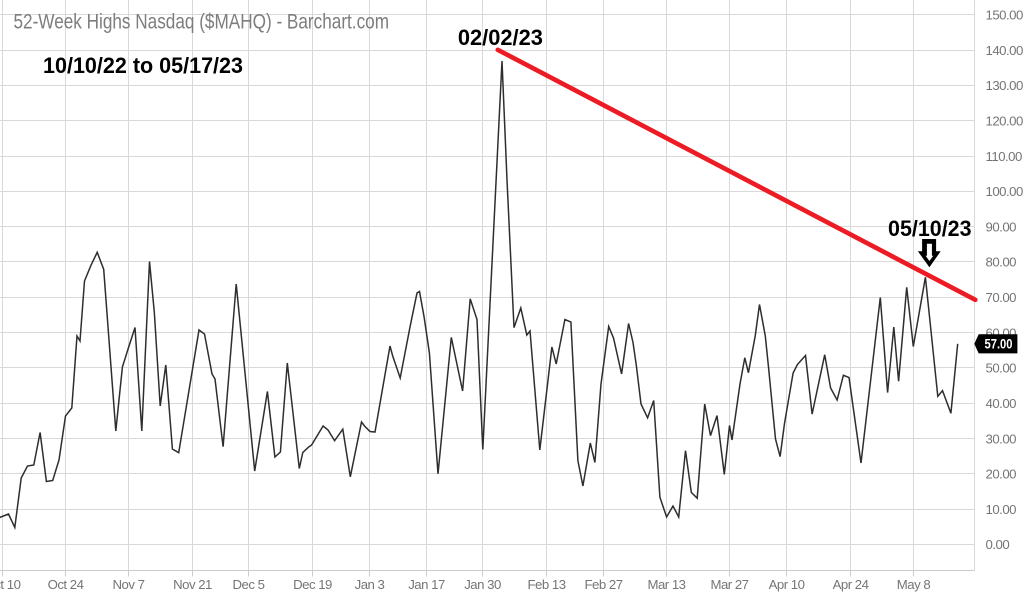  What do you see at coordinates (1001, 509) in the screenshot?
I see `svg-text: 10.00` at bounding box center [1001, 509].